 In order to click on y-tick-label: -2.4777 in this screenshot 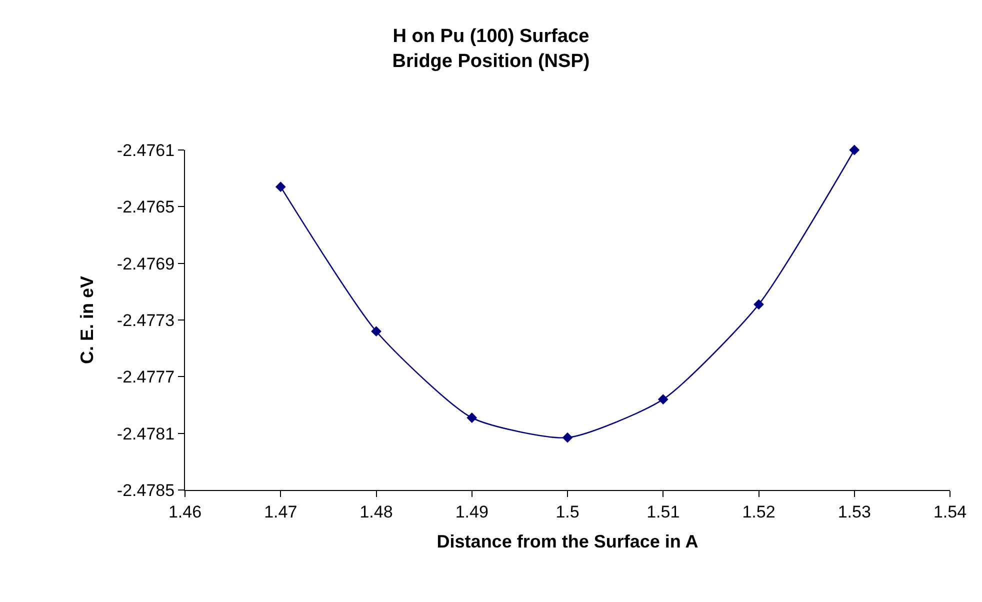, I will do `click(145, 377)`.